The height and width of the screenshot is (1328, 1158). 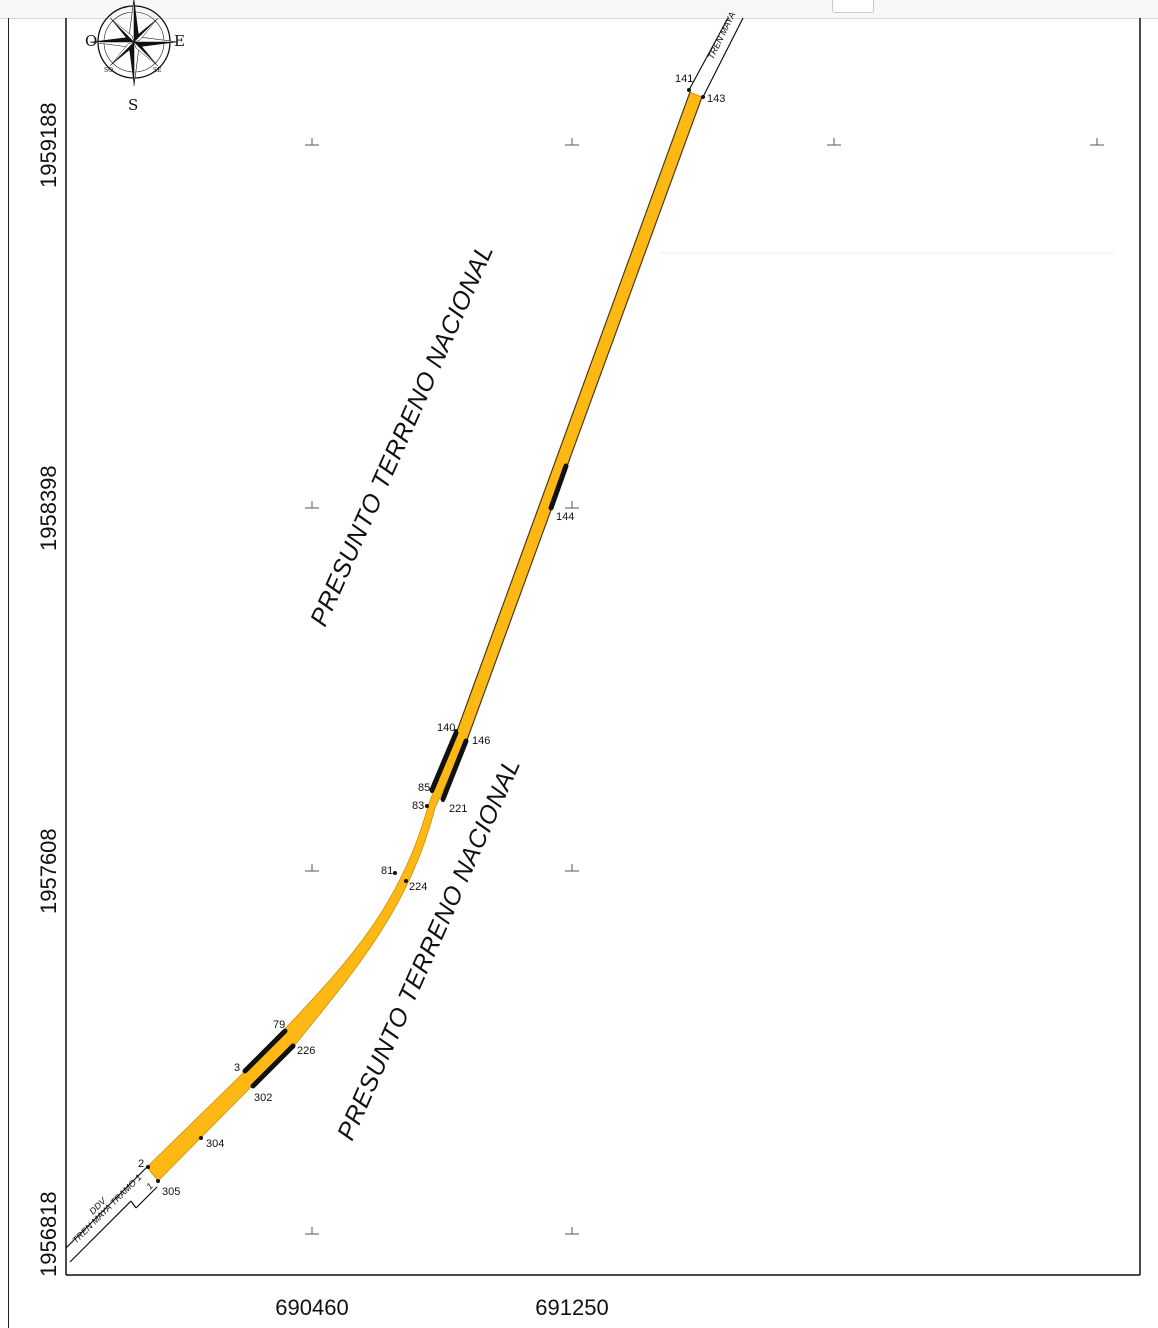 What do you see at coordinates (565, 517) in the screenshot?
I see `vertex-label: 144` at bounding box center [565, 517].